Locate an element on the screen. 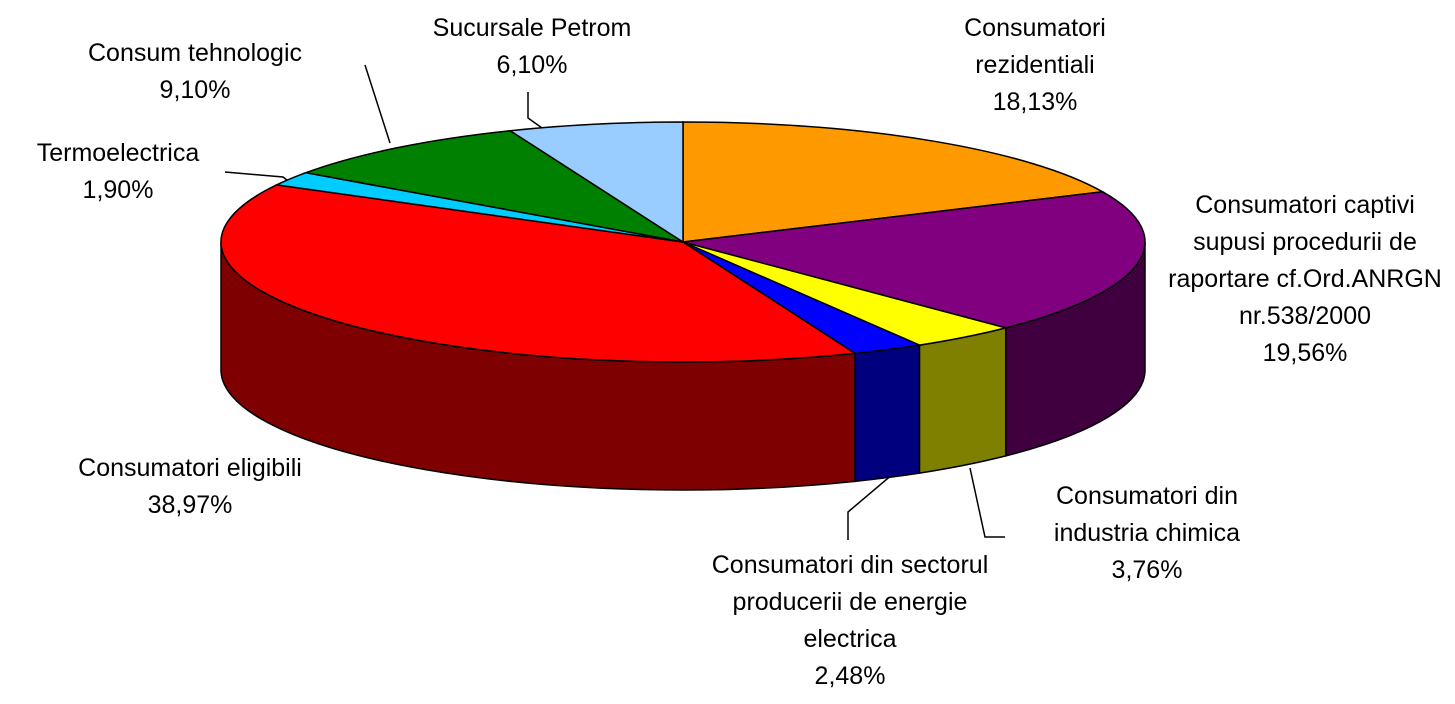 Image resolution: width=1455 pixels, height=704 pixels. slice-label: Termoelectrica 1,90% is located at coordinates (118, 172).